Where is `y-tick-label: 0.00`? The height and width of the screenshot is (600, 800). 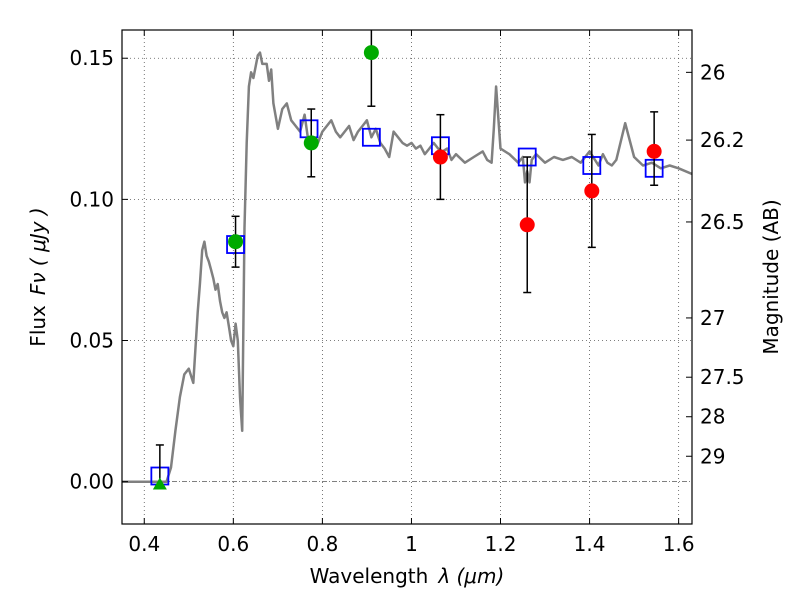 y-tick-label: 0.00 is located at coordinates (91, 482).